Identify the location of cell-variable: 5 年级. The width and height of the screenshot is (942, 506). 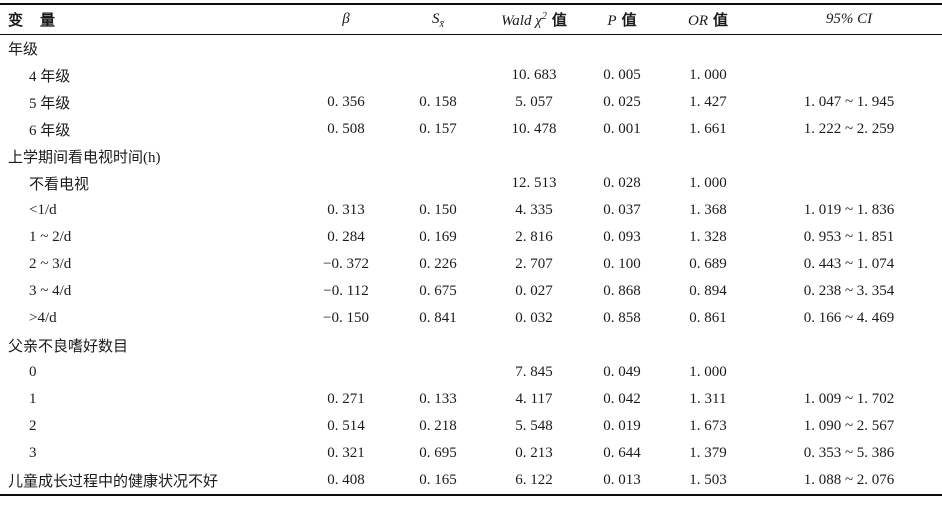
(50, 103).